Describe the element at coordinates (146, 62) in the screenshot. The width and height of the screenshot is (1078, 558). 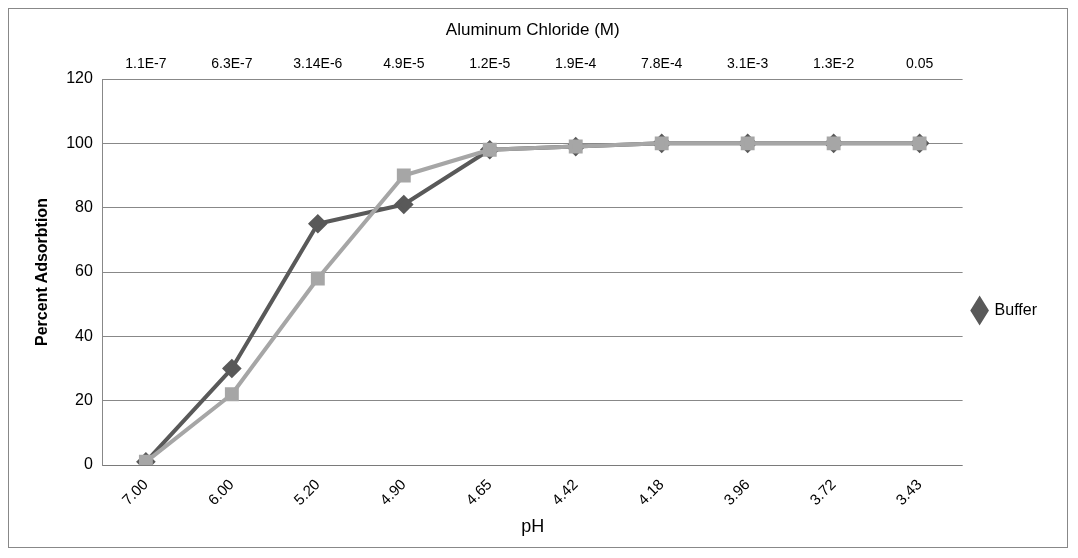
I see `text: 1.1E-7` at that location.